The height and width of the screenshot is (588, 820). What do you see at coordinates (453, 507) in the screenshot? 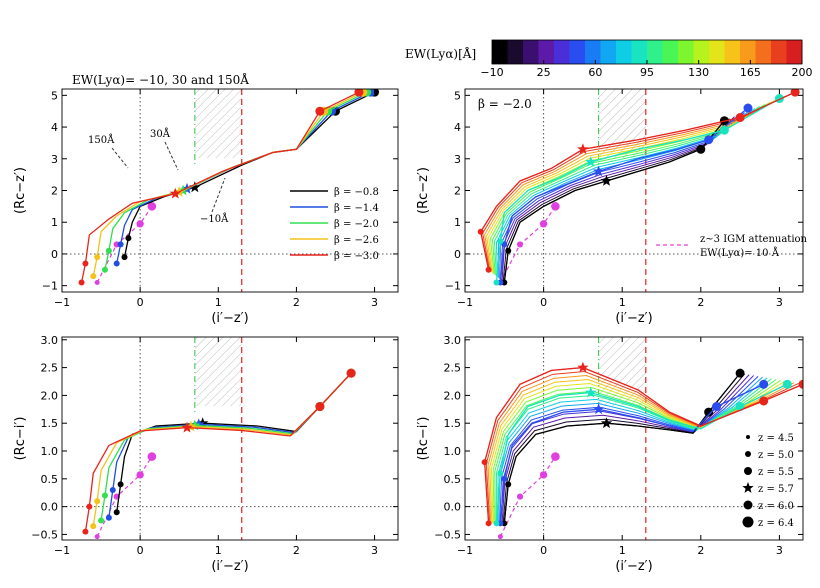
I see `y-tick-label: 0.0` at bounding box center [453, 507].